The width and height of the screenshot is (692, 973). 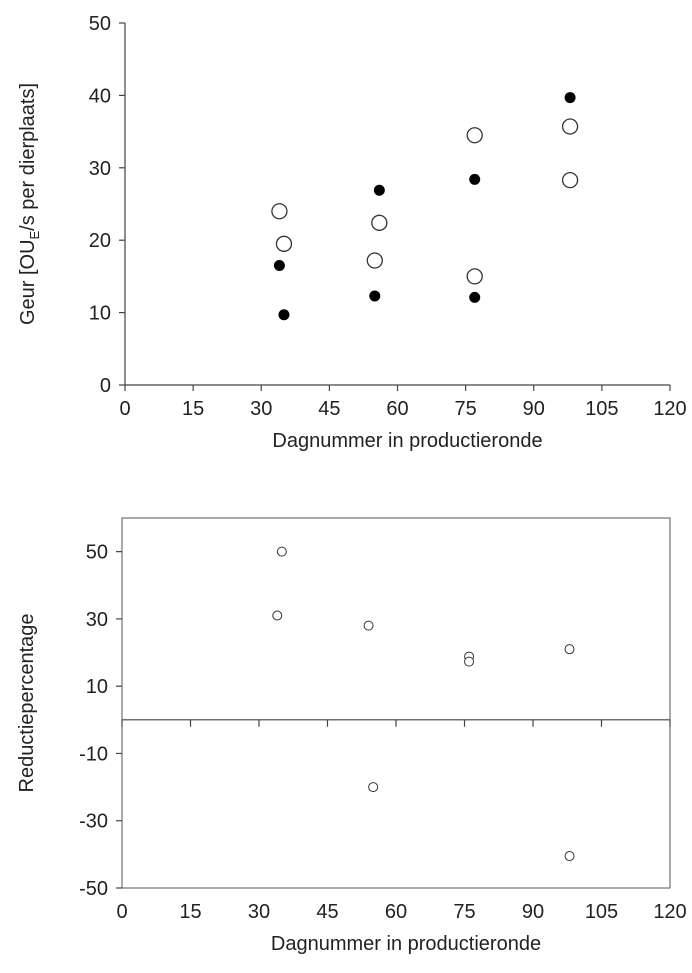 I want to click on y-tick-label: 40, so click(x=100, y=96).